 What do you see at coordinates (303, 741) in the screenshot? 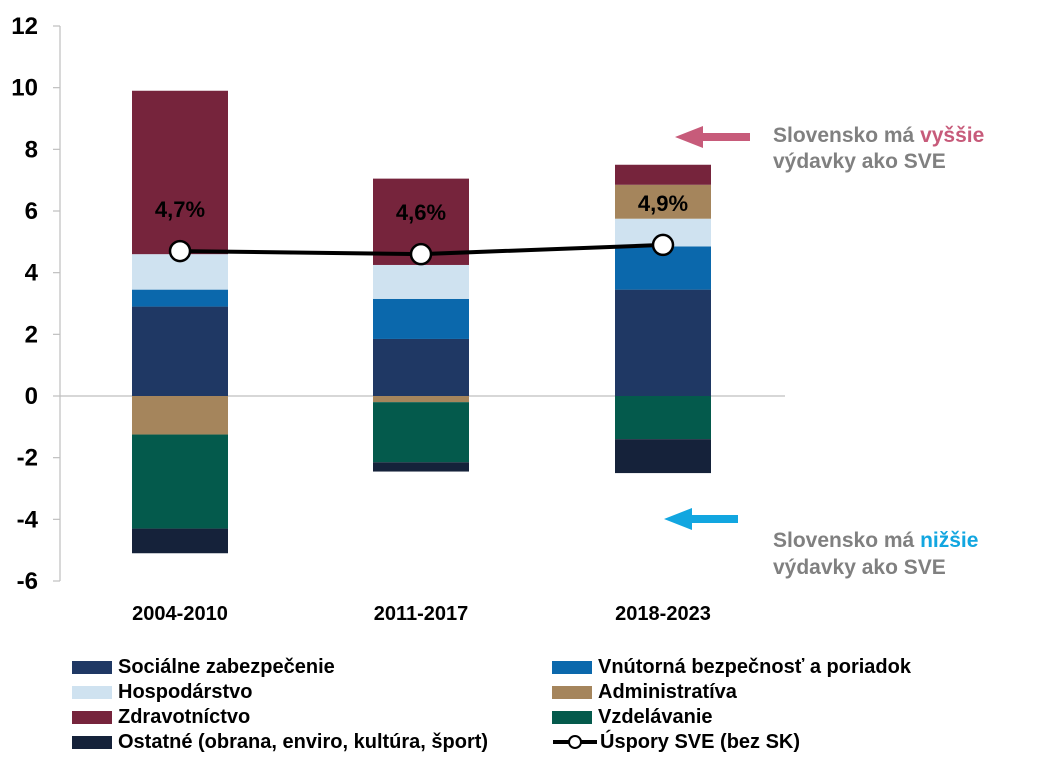
I see `legend-label: Ostatné (obrana, enviro, kultúra, šport)` at bounding box center [303, 741].